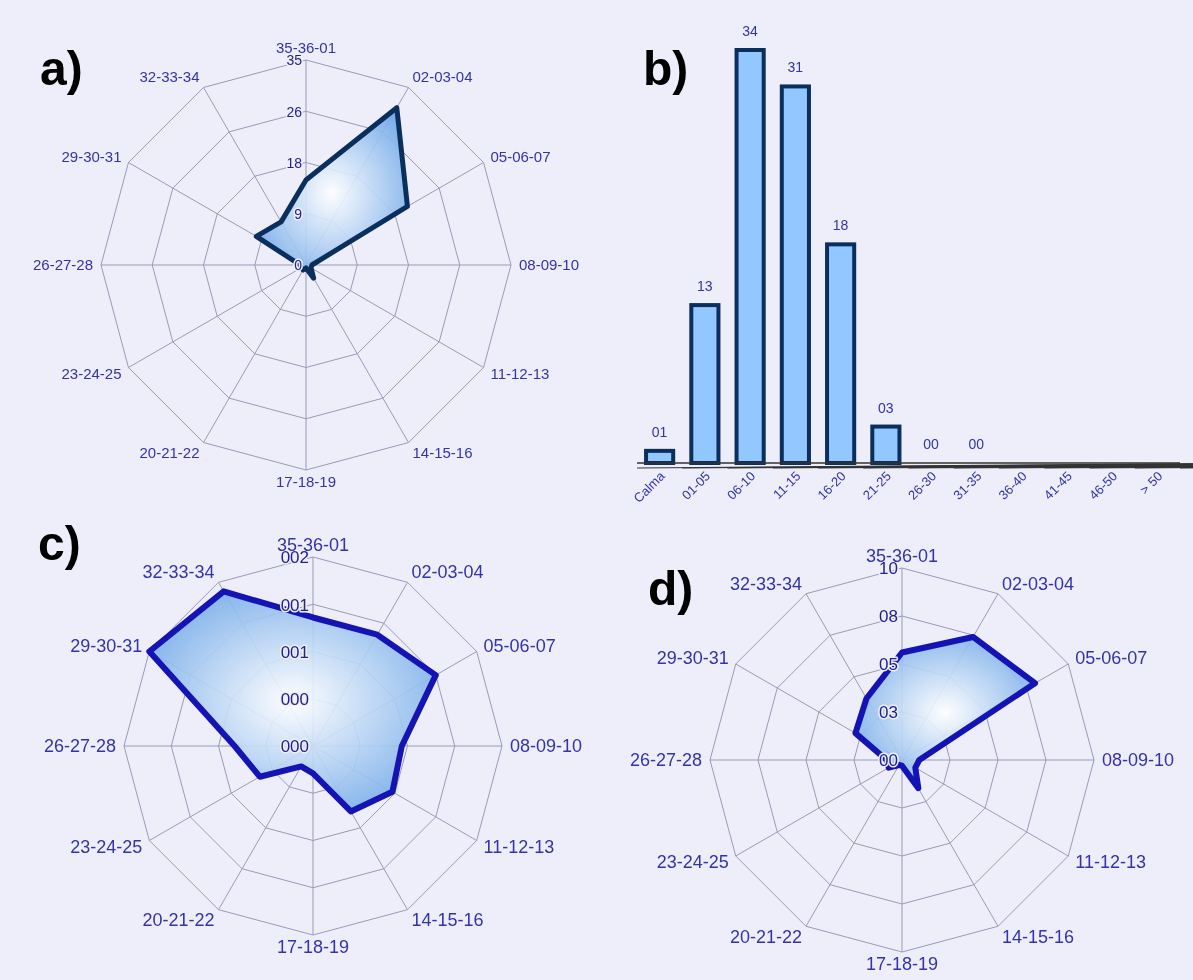 Image resolution: width=1193 pixels, height=980 pixels. Describe the element at coordinates (294, 162) in the screenshot. I see `y-tick-label: 18` at that location.